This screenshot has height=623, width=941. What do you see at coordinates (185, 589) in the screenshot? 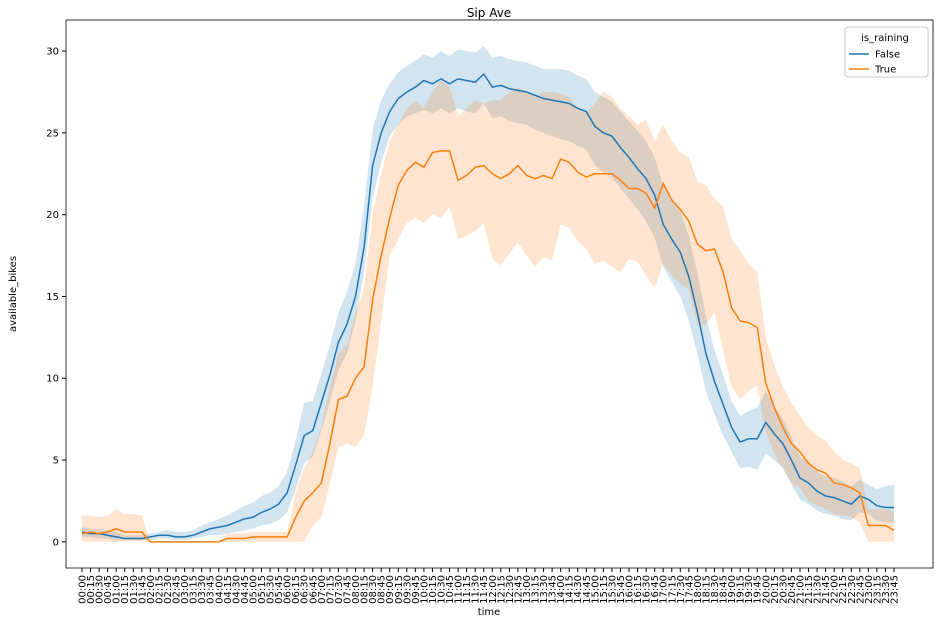
I see `x-tick-label: 03:00` at bounding box center [185, 589].